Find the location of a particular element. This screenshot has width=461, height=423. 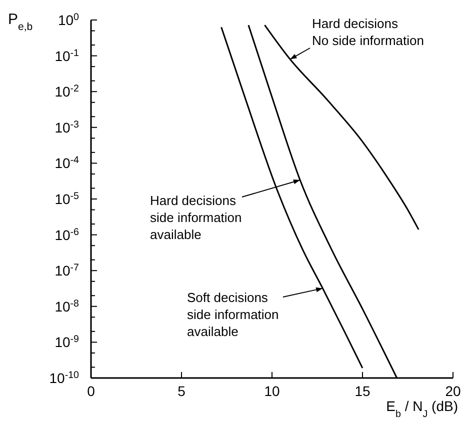

y-tick-label: 10$^{-9}$ is located at coordinates (66, 342).